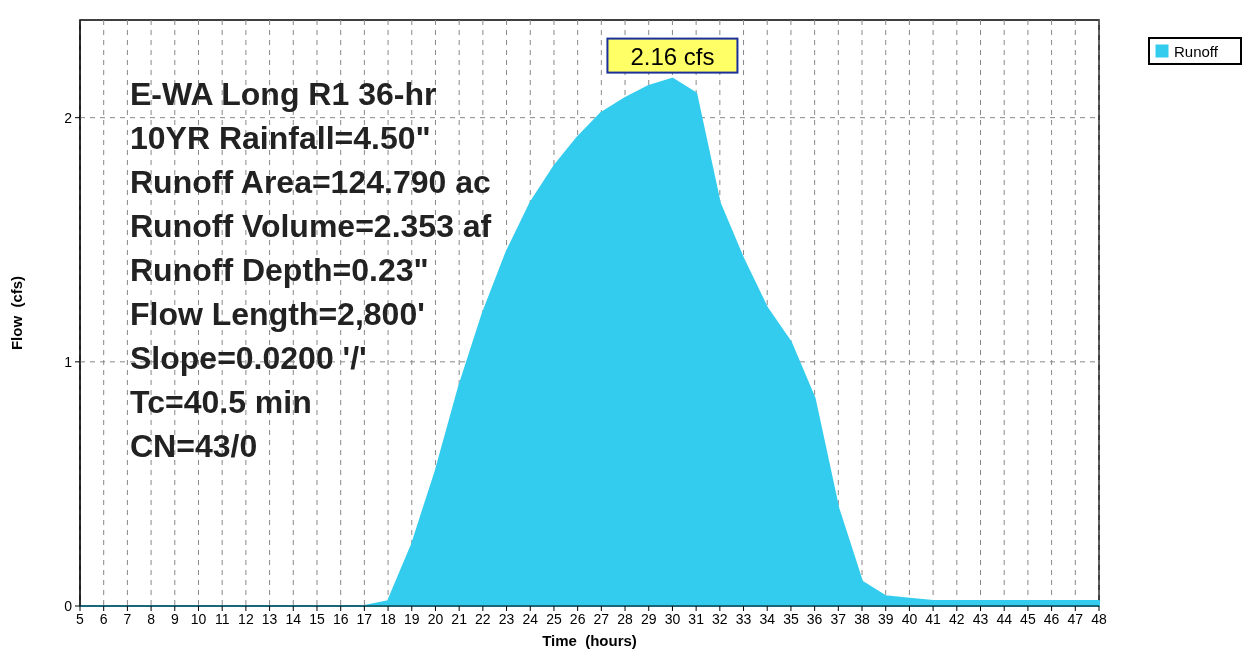  Describe the element at coordinates (246, 619) in the screenshot. I see `x-tick-label: 12` at that location.